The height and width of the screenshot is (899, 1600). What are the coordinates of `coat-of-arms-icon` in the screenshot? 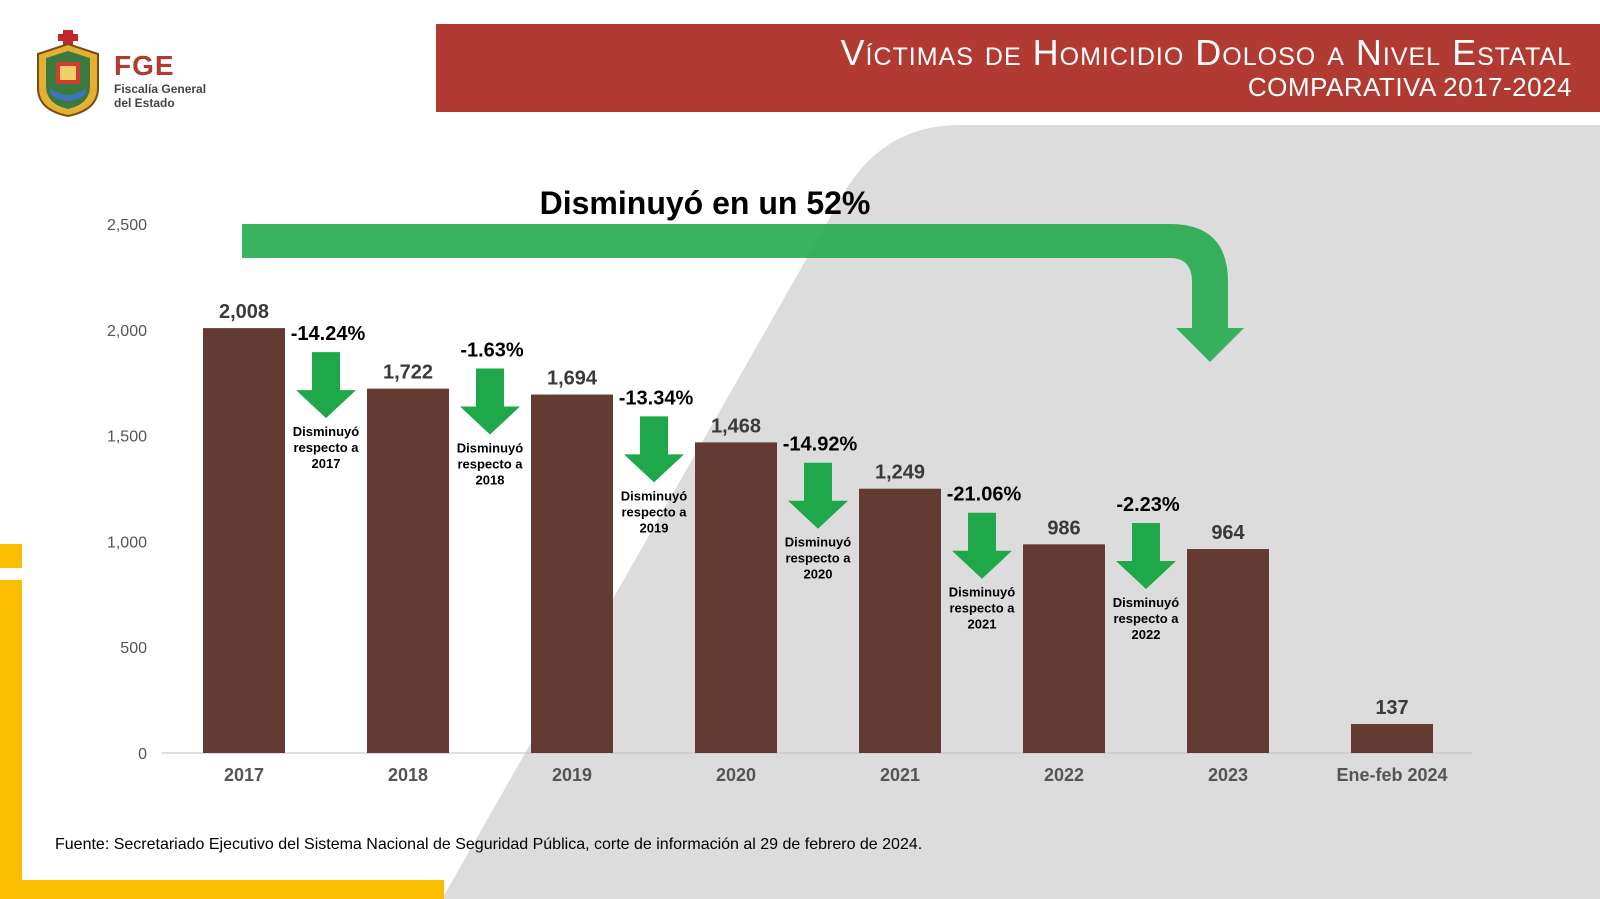 It's located at (68, 74).